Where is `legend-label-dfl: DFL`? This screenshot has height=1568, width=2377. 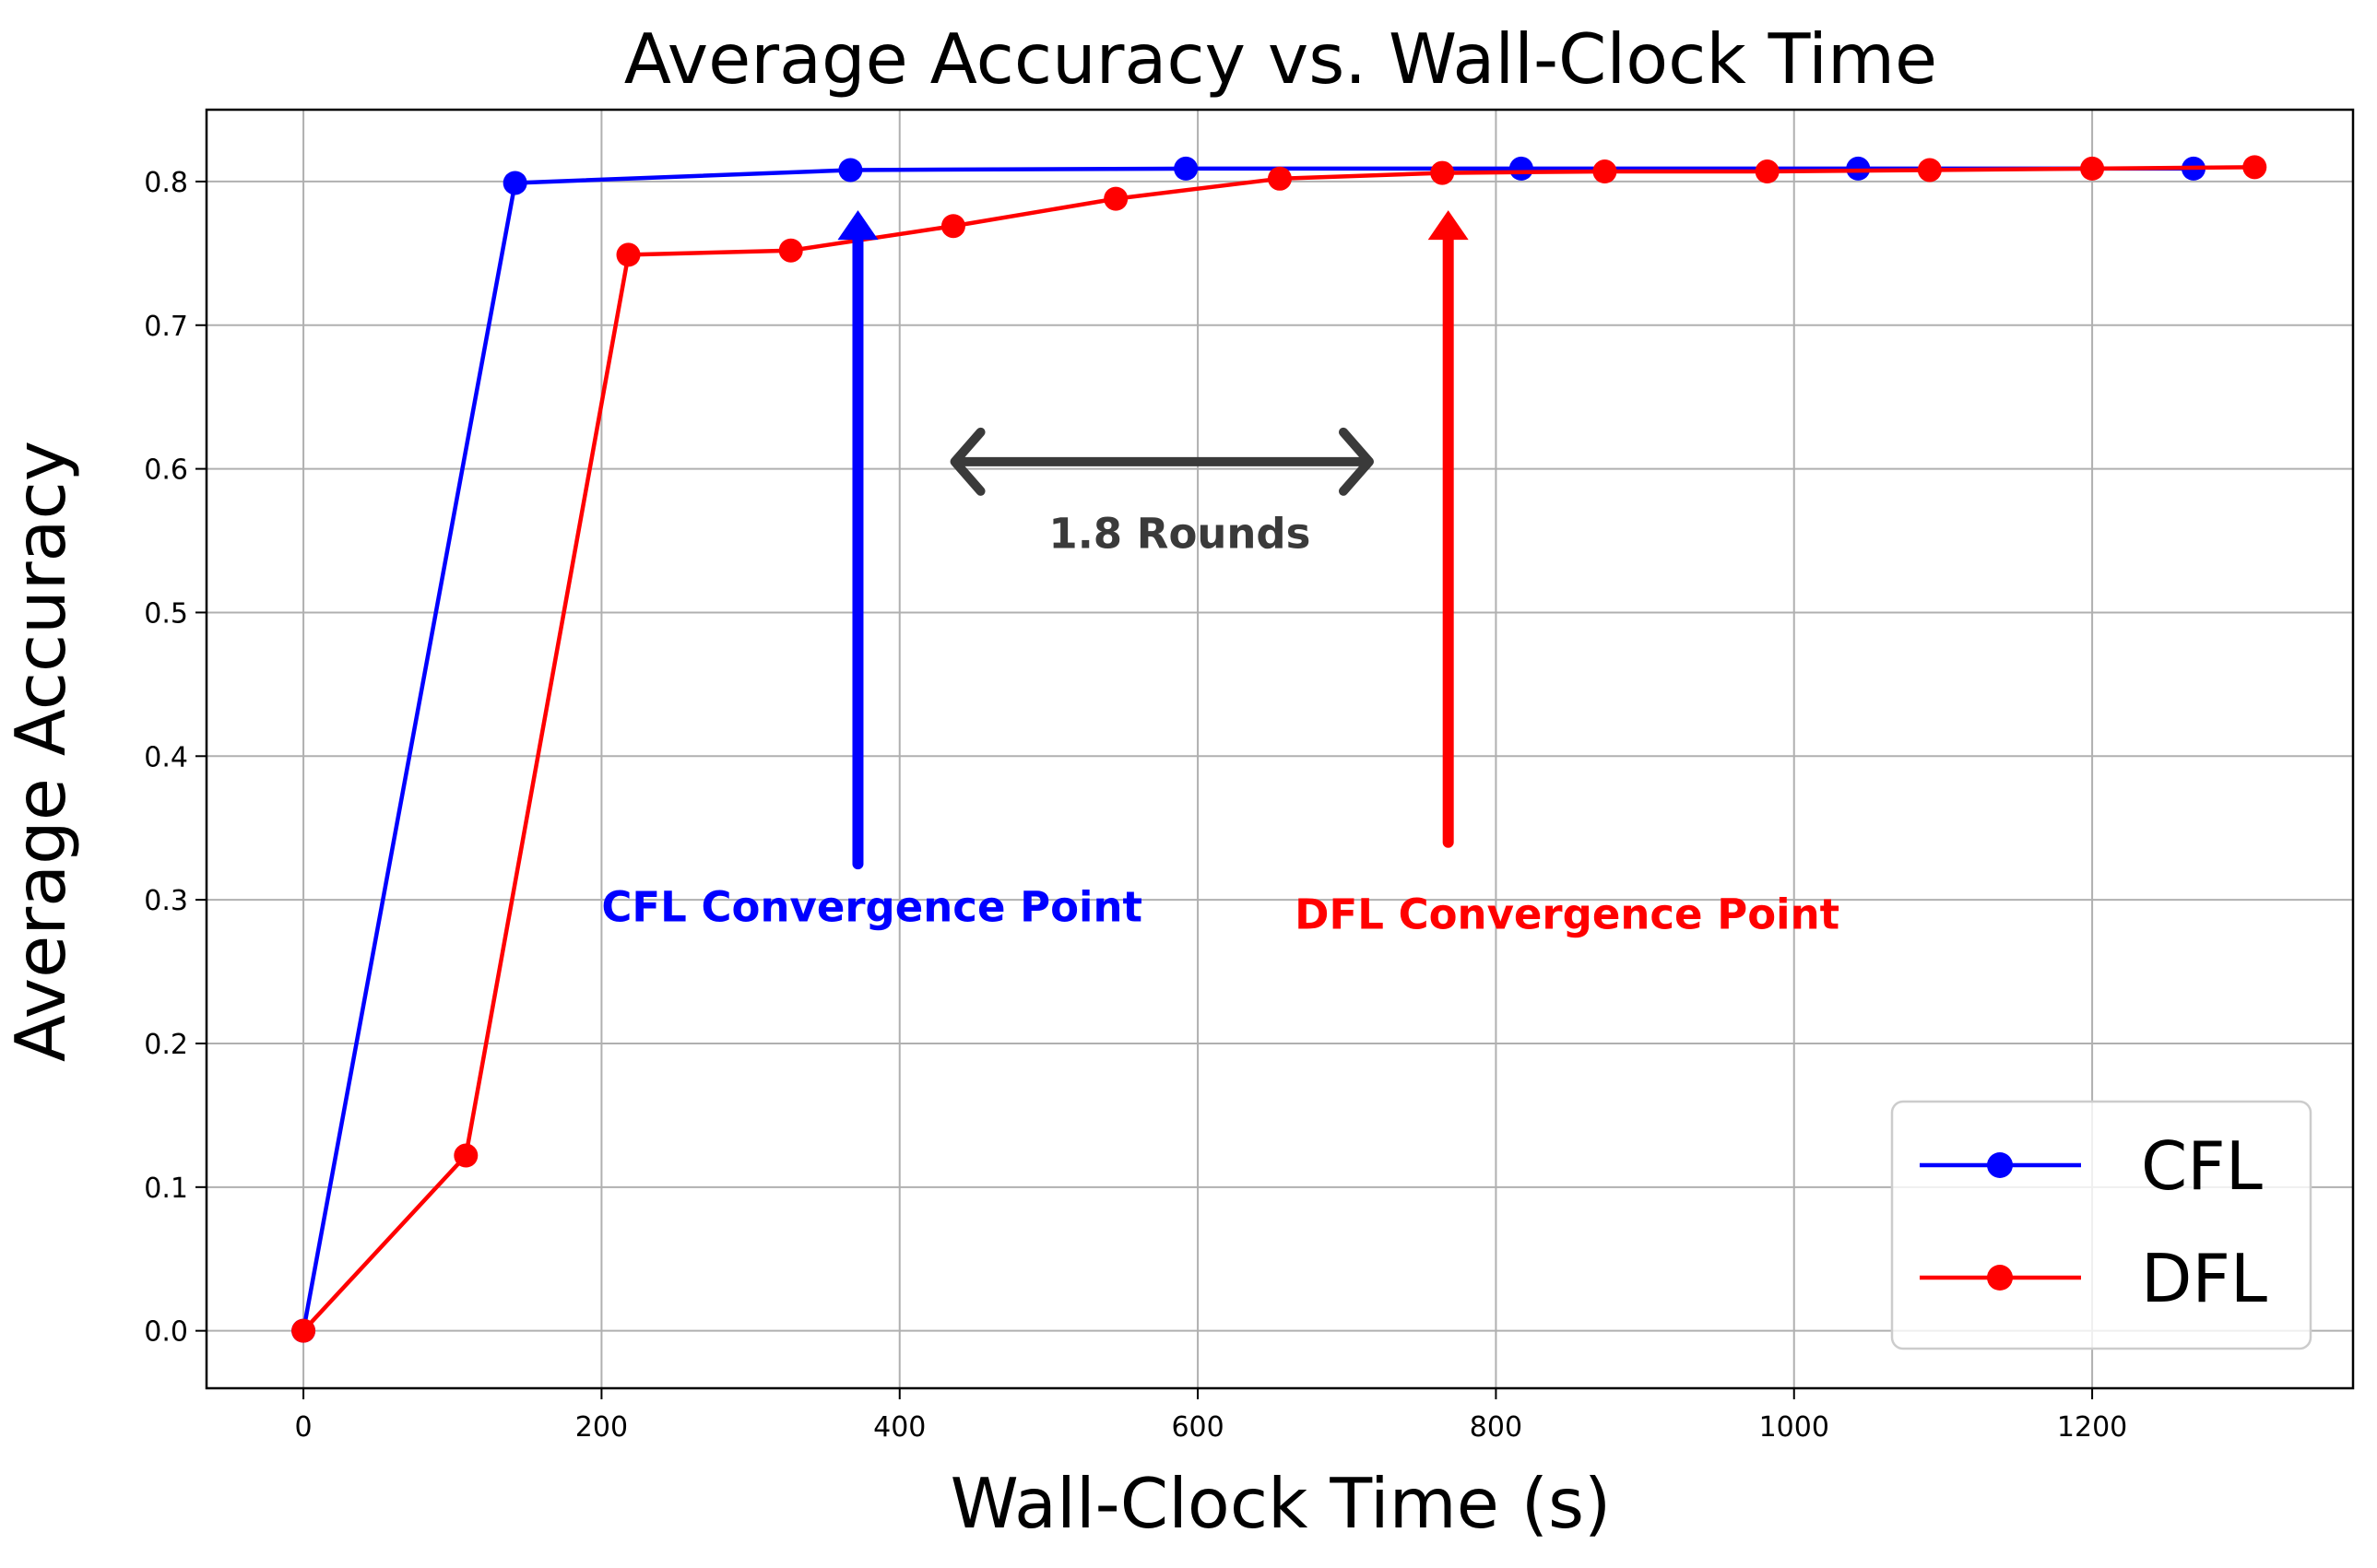 legend-label-dfl: DFL is located at coordinates (2204, 1279).